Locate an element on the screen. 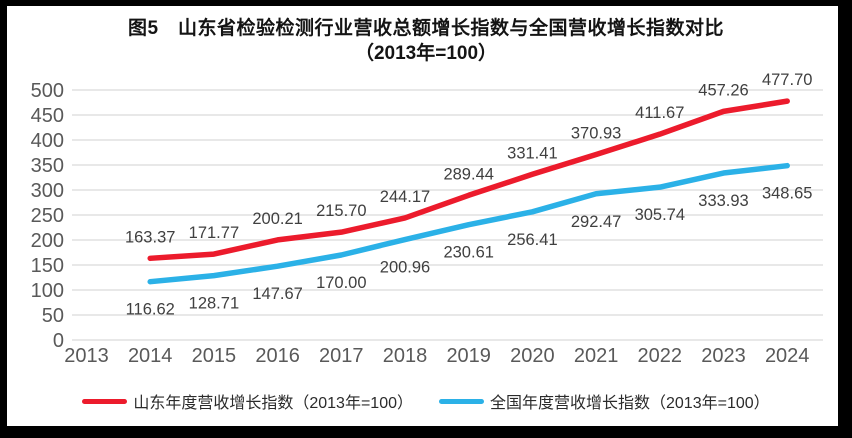 The image size is (852, 438). data-label-national: 292.47 is located at coordinates (596, 222).